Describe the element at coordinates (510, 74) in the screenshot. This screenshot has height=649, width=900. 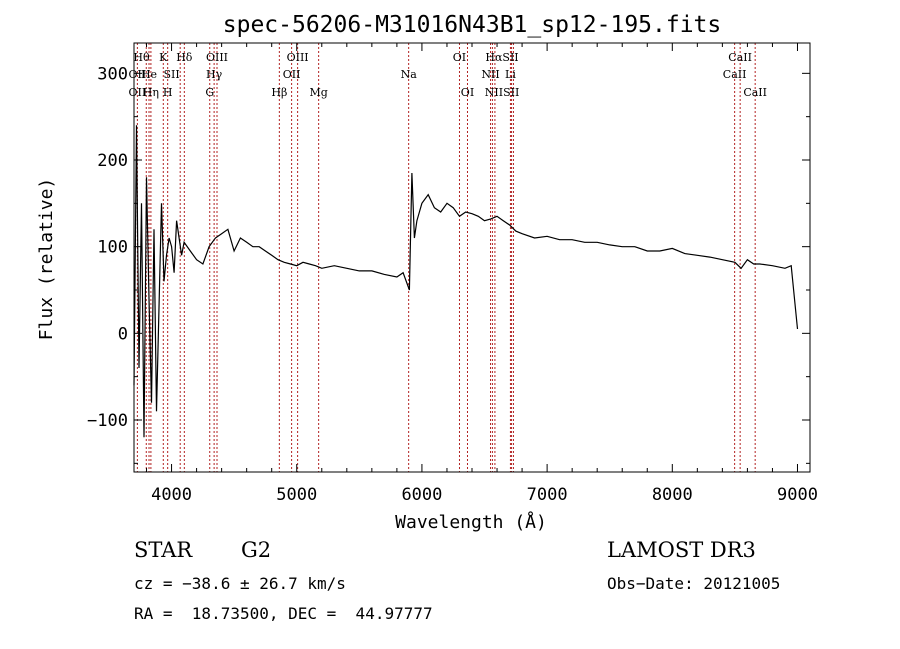
I see `line-label: Li` at that location.